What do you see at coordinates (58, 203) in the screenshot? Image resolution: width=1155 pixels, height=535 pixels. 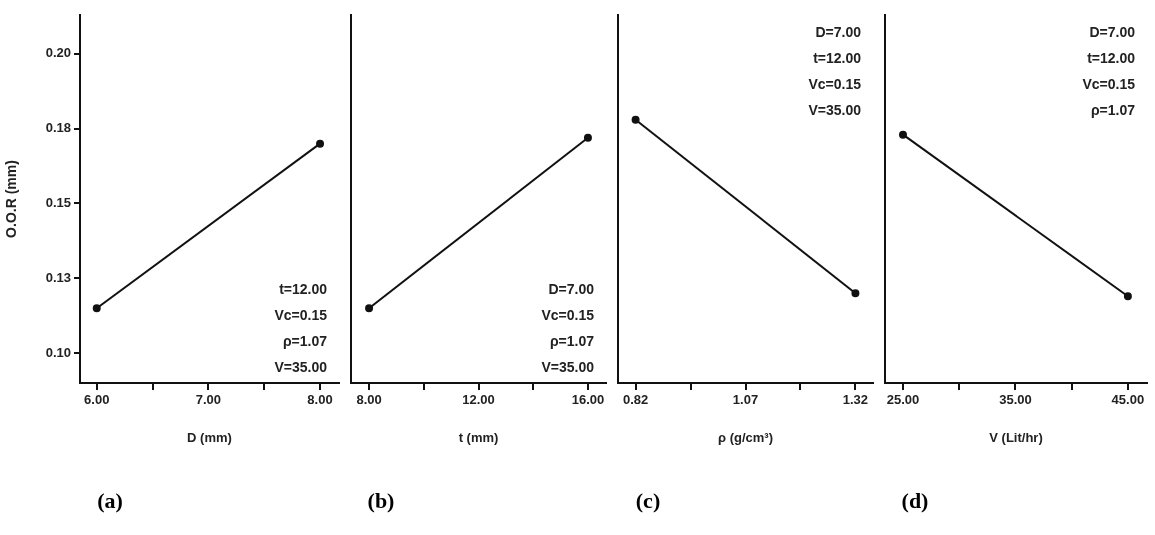 I see `y-tick-label: 0.15` at bounding box center [58, 203].